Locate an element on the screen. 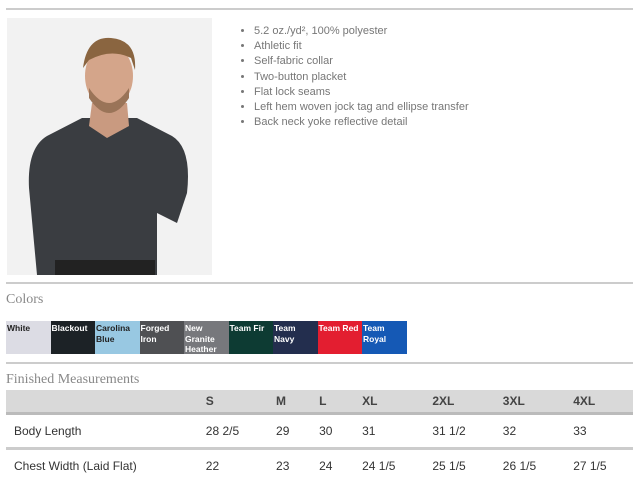 This screenshot has width=642, height=482. color-swatch: Carolina Blue is located at coordinates (117, 337).